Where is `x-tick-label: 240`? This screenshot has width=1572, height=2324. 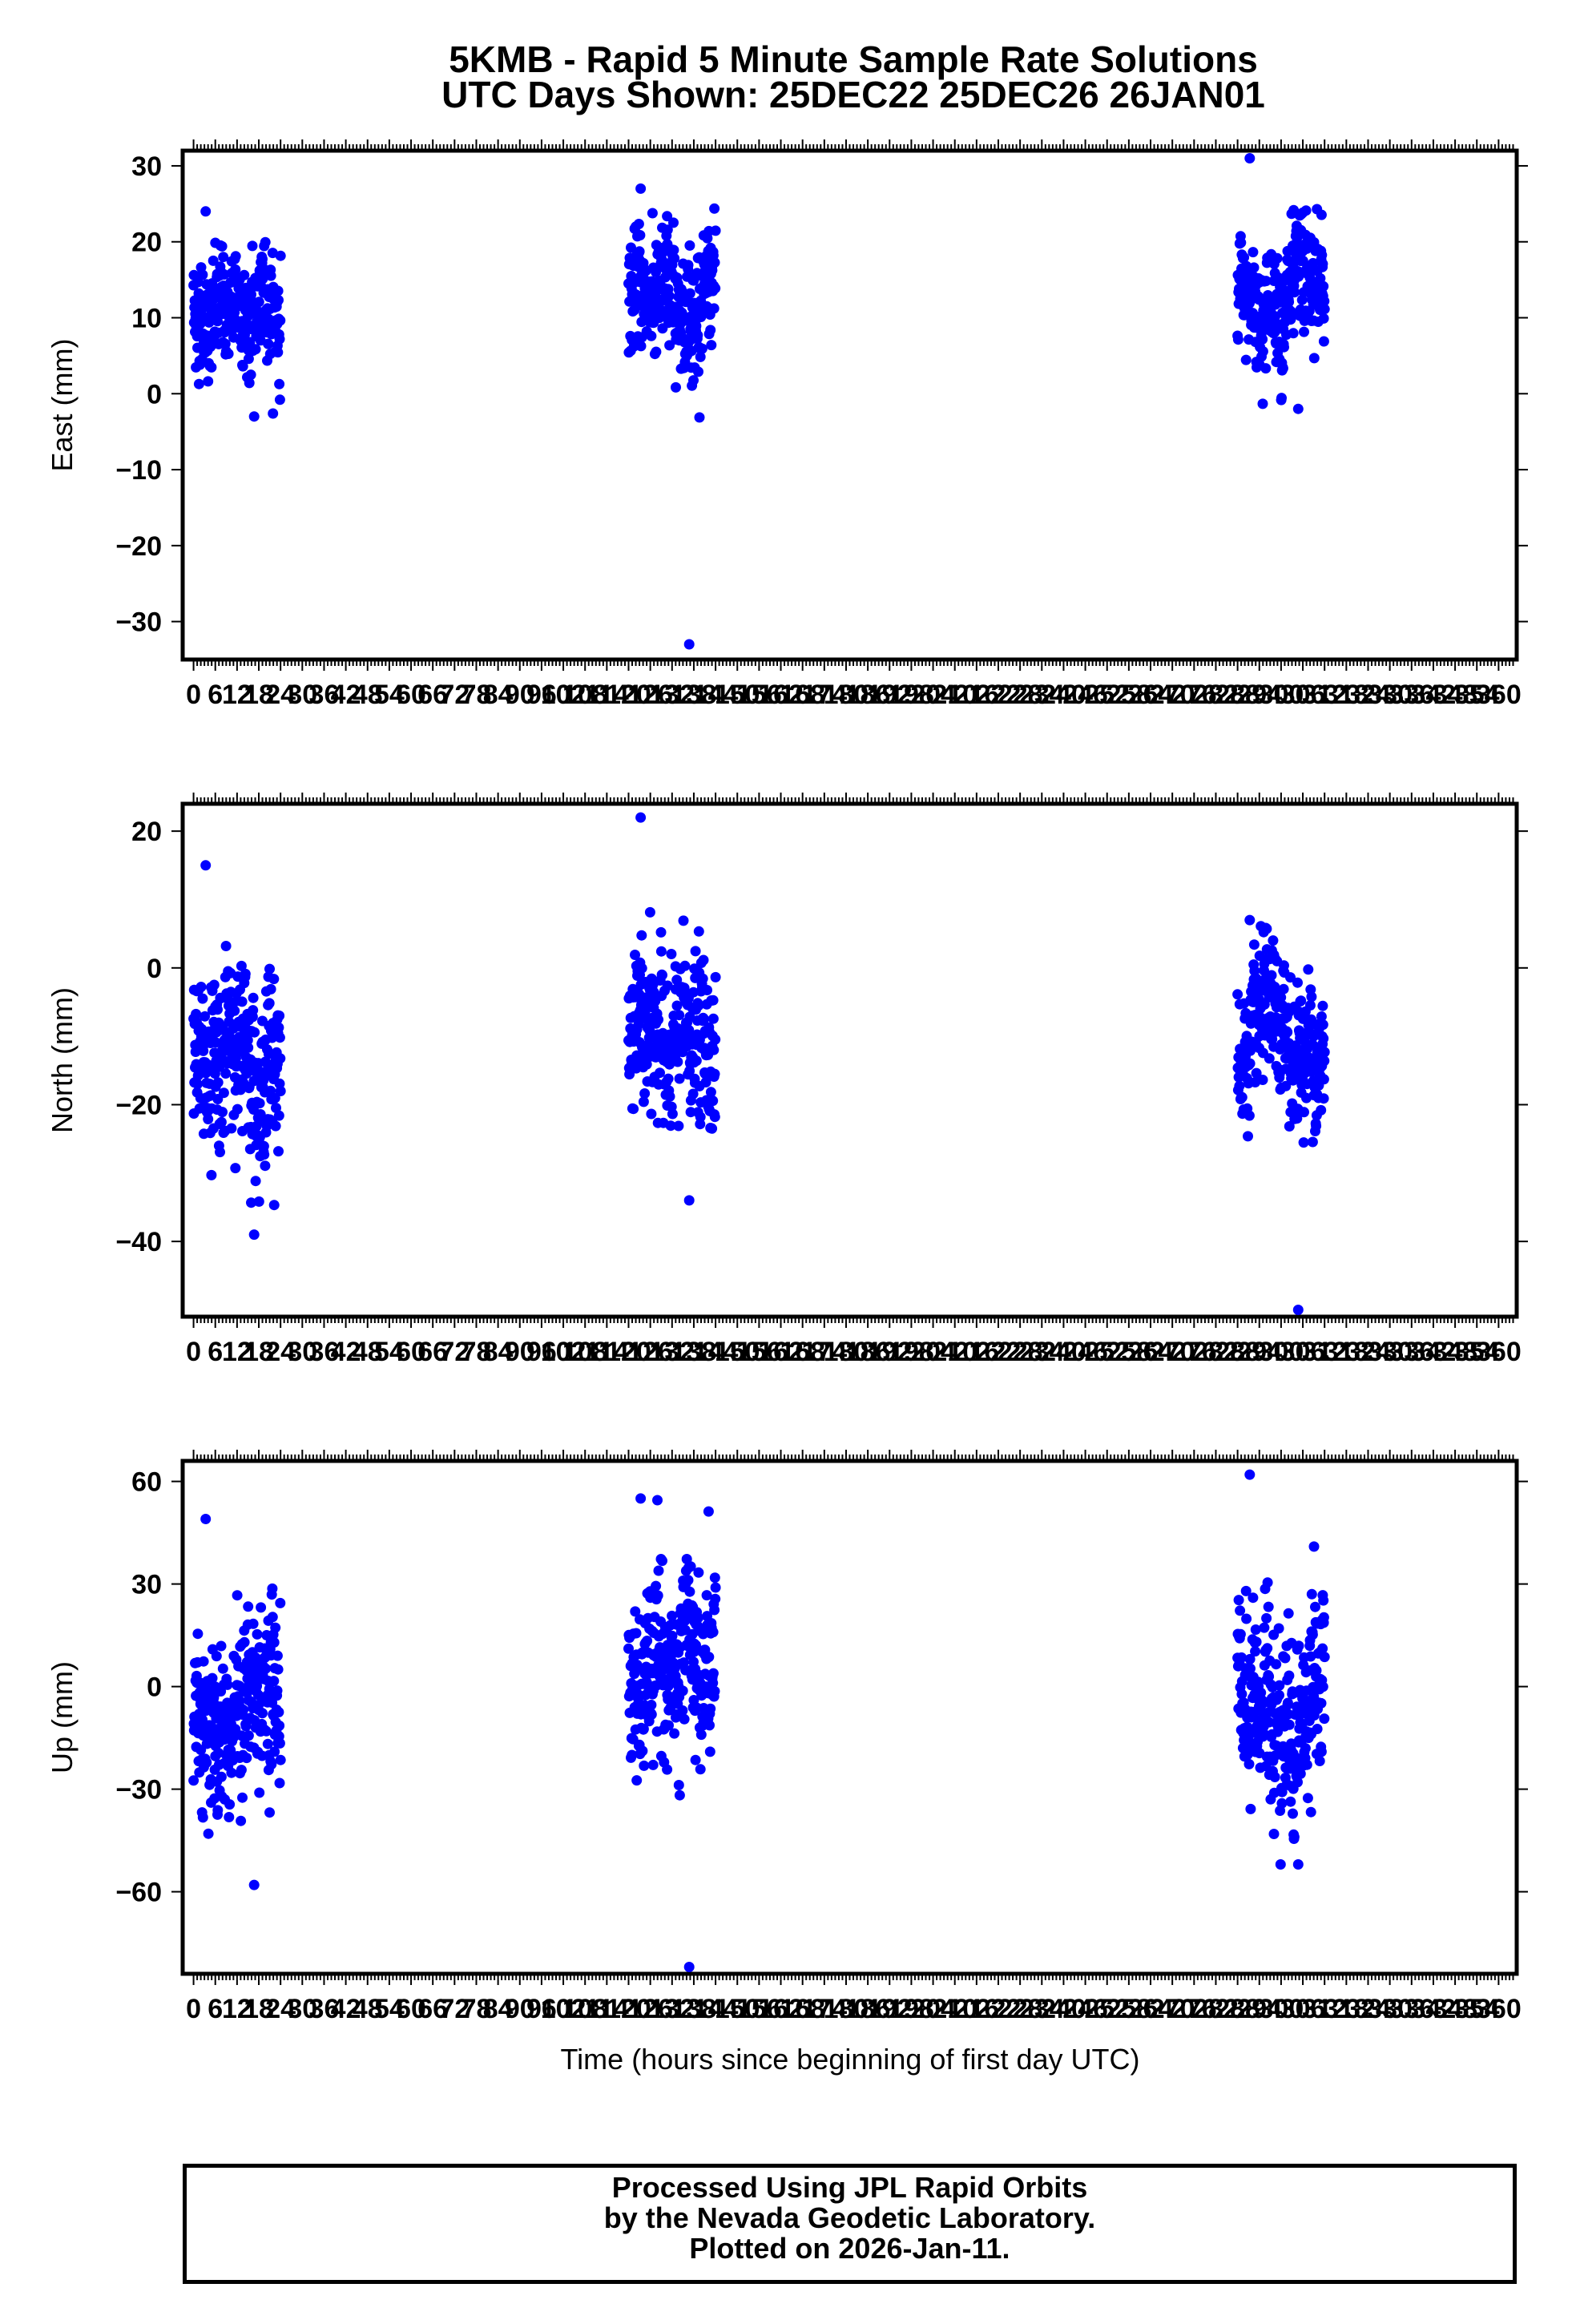 x-tick-label: 240 is located at coordinates (1063, 695).